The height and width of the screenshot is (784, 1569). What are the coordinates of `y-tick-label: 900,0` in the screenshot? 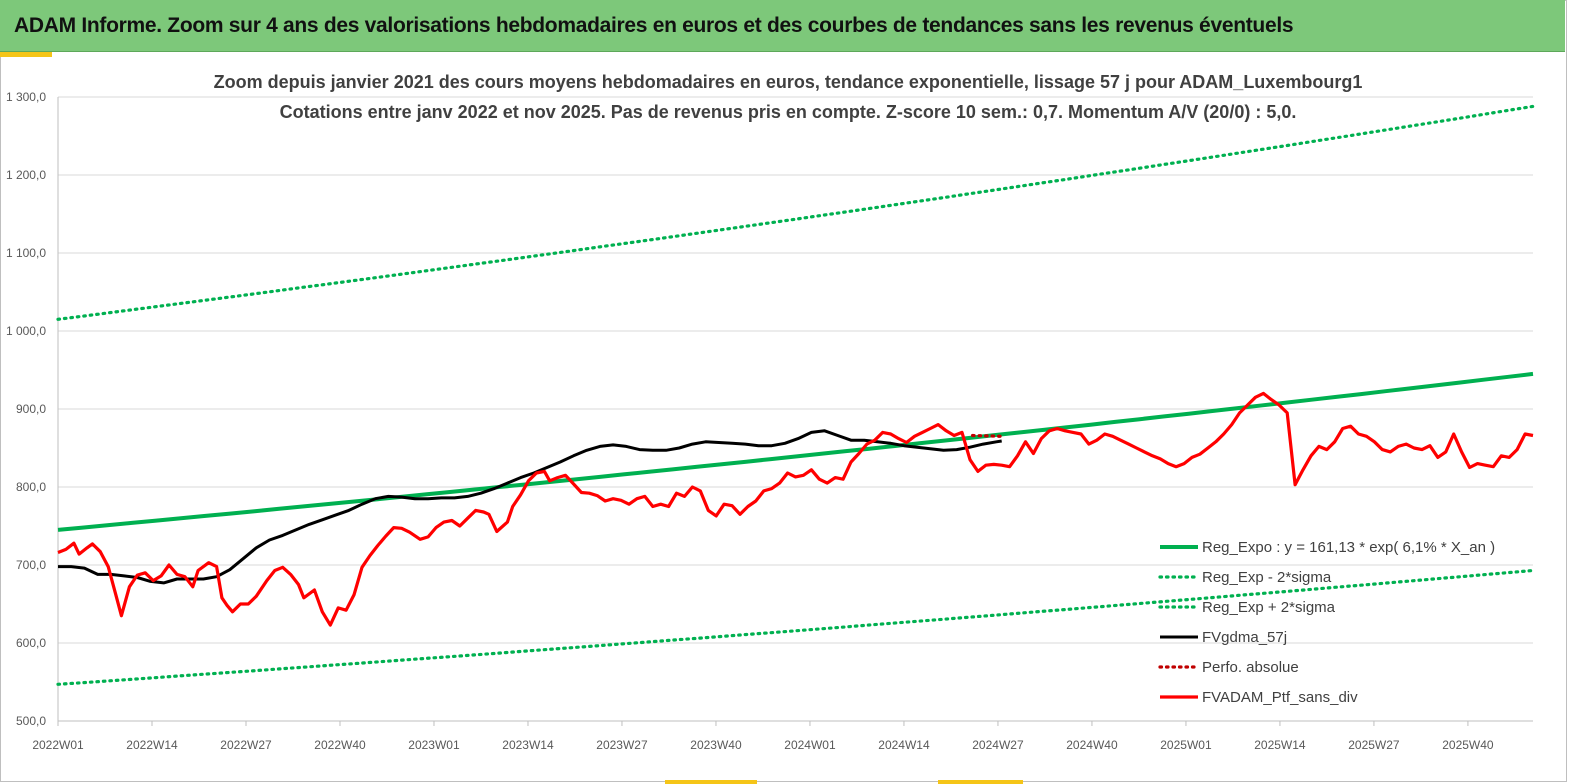 It's located at (31, 409).